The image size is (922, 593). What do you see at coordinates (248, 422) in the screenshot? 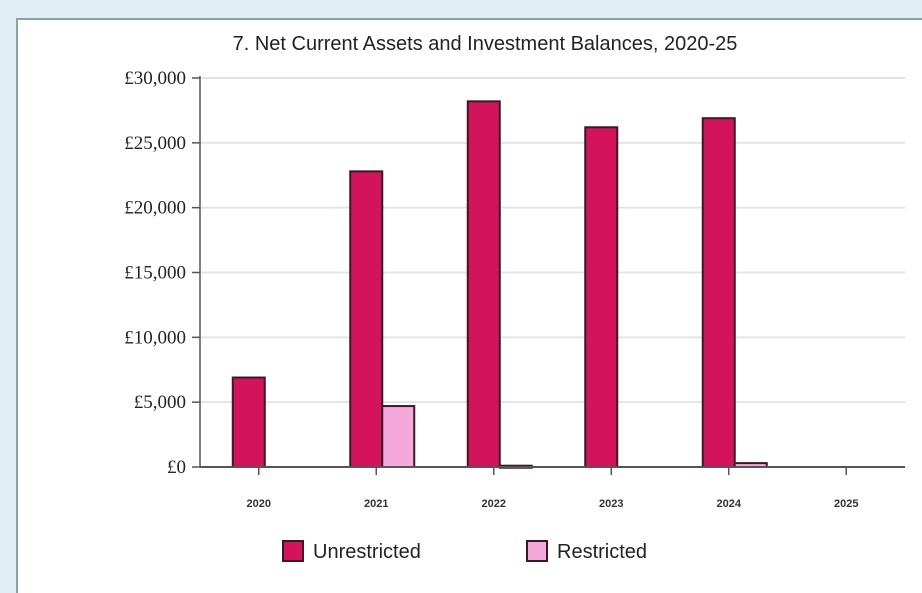
I see `bar-unrestricted-2020` at bounding box center [248, 422].